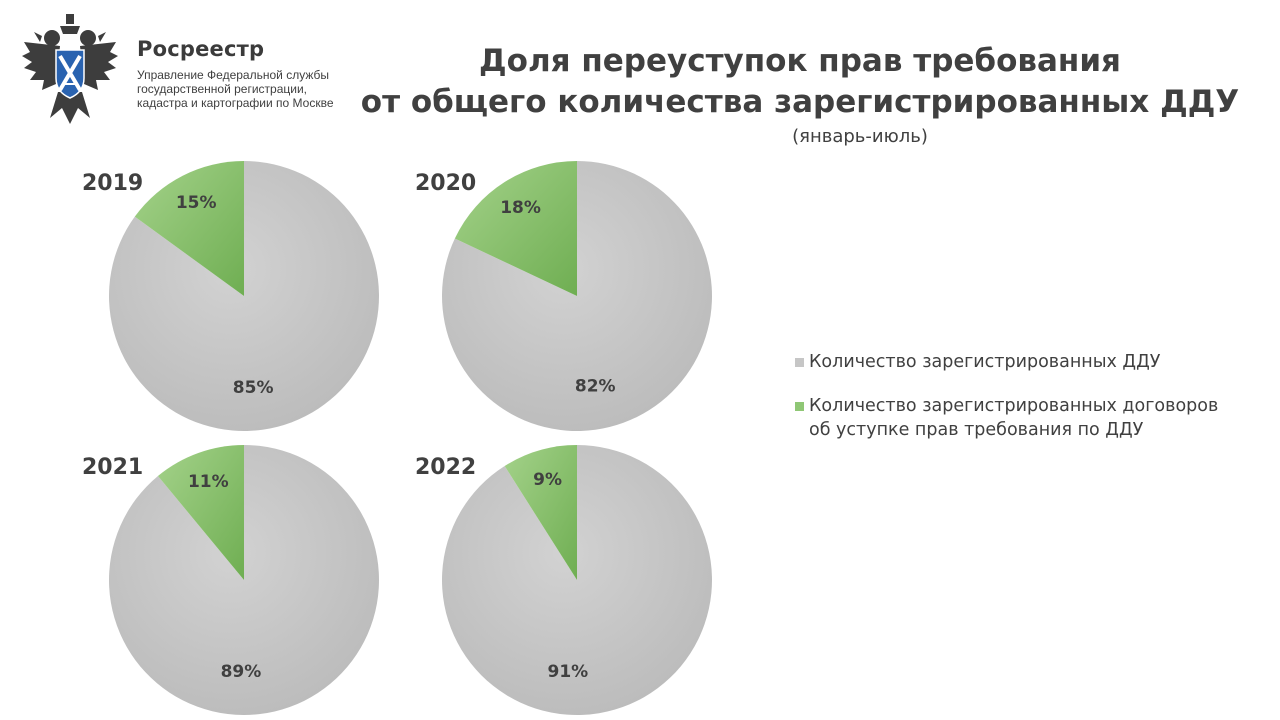  What do you see at coordinates (233, 75) in the screenshot?
I see `brand-subtitle-line: Управление Федеральной службы` at bounding box center [233, 75].